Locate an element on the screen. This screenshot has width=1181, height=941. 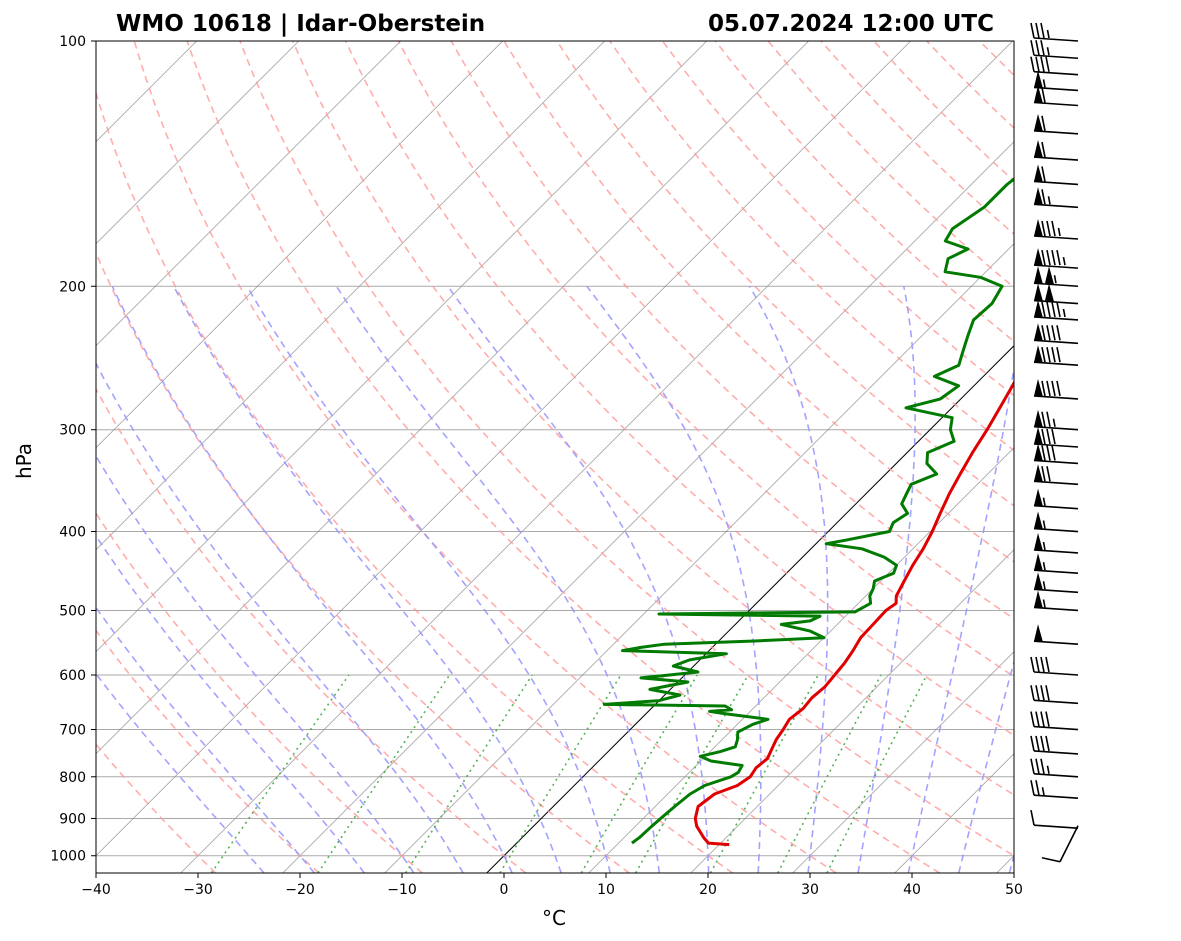
x-tick-label: −10 is located at coordinates (402, 890).